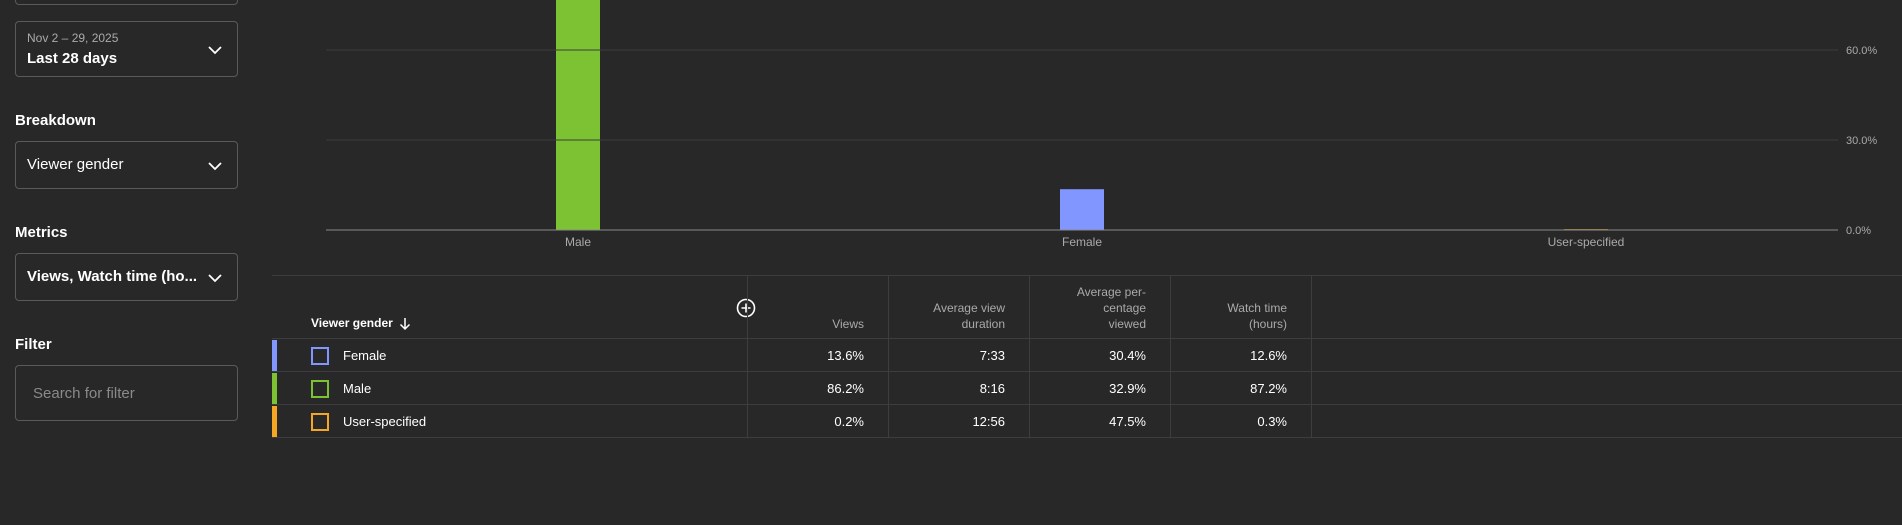  Describe the element at coordinates (969, 308) in the screenshot. I see `header-line: Average view` at that location.